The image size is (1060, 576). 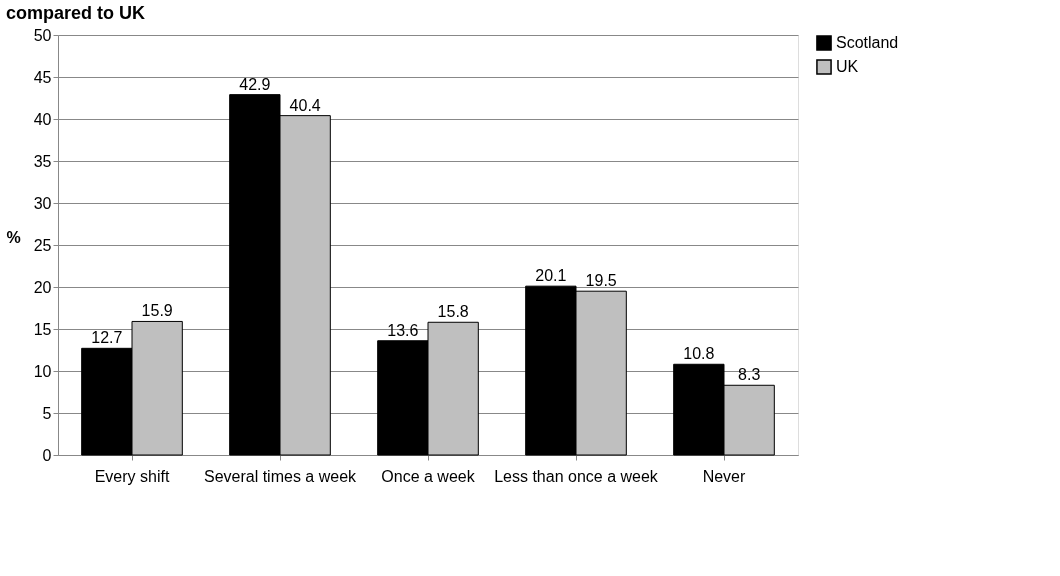 What do you see at coordinates (428, 476) in the screenshot?
I see `x-tick-label: Once a week` at bounding box center [428, 476].